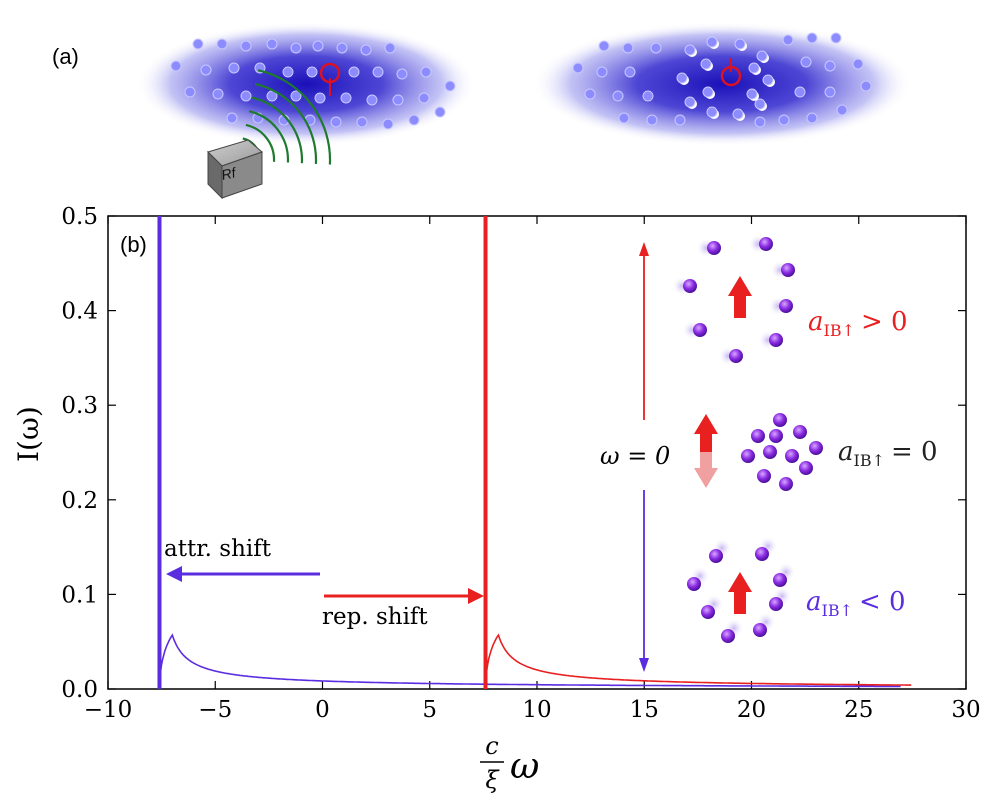 This screenshot has width=992, height=798. What do you see at coordinates (79, 501) in the screenshot?
I see `y-tick-label: 0.2` at bounding box center [79, 501].